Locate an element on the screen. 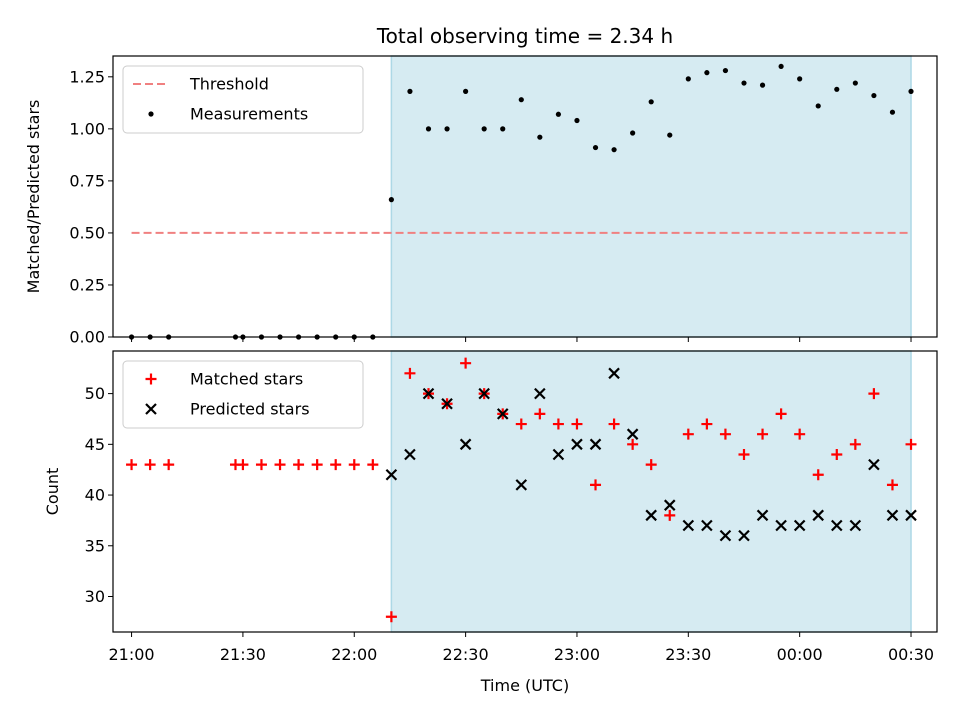 Image resolution: width=960 pixels, height=724 pixels. y-tick-label: 45 is located at coordinates (95, 444).